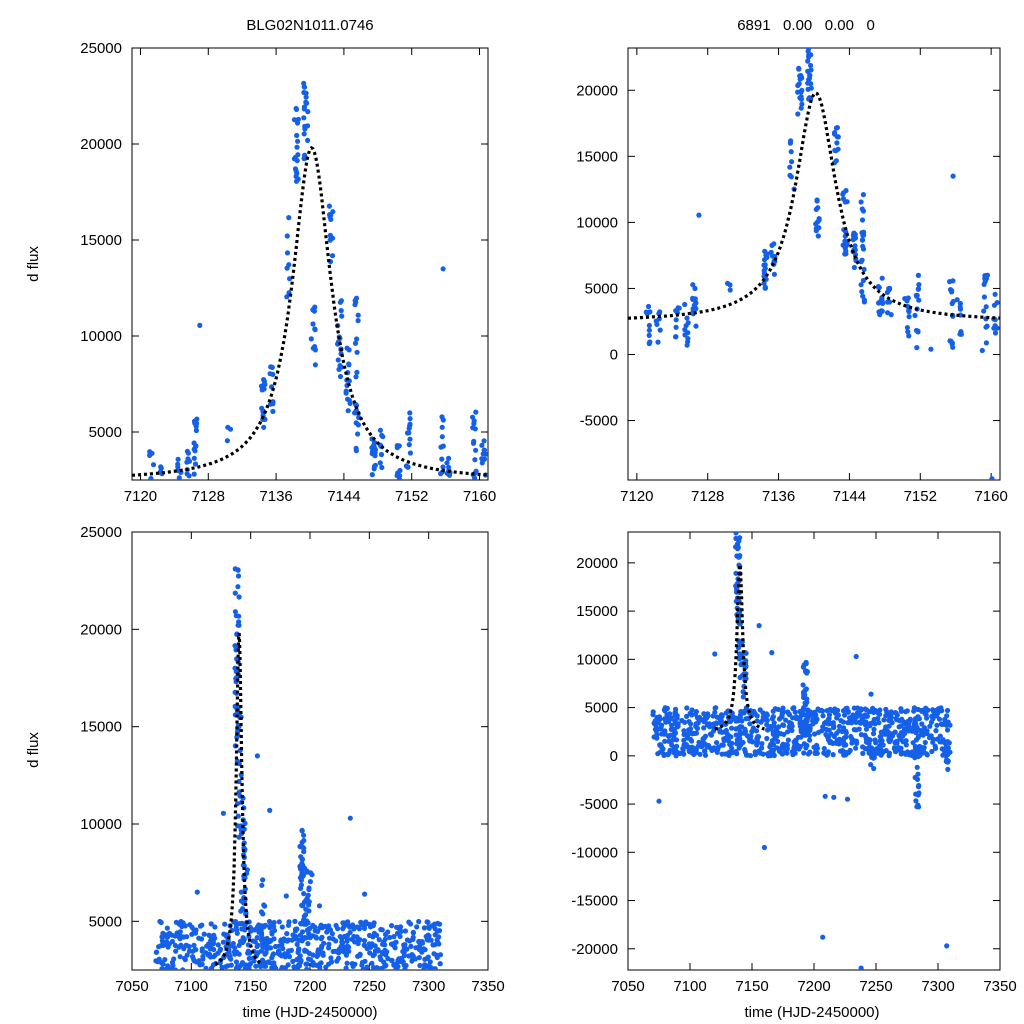  I want to click on plot-frame, so click(310, 264).